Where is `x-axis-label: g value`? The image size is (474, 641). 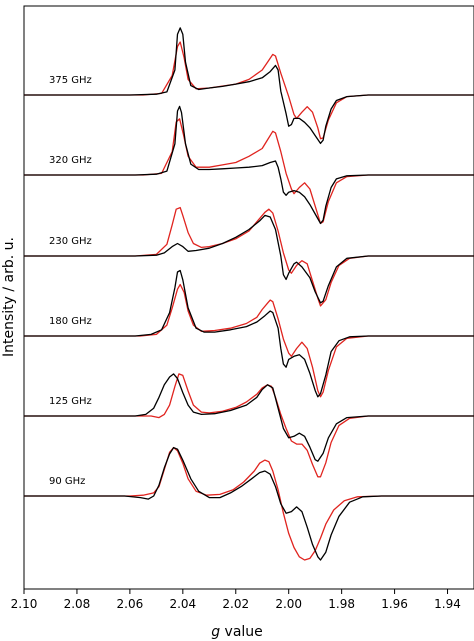 x-axis-label: g value is located at coordinates (237, 632).